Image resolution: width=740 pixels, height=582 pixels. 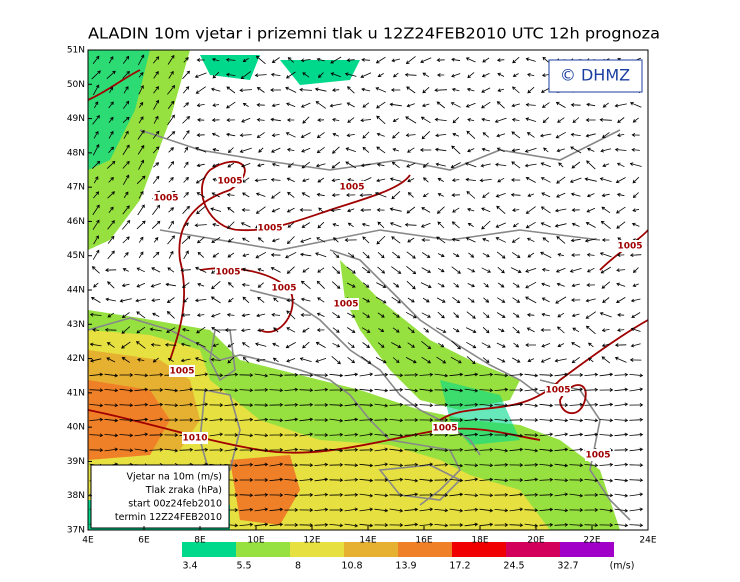 What do you see at coordinates (76, 531) in the screenshot?
I see `lat-label: 37N` at bounding box center [76, 531].